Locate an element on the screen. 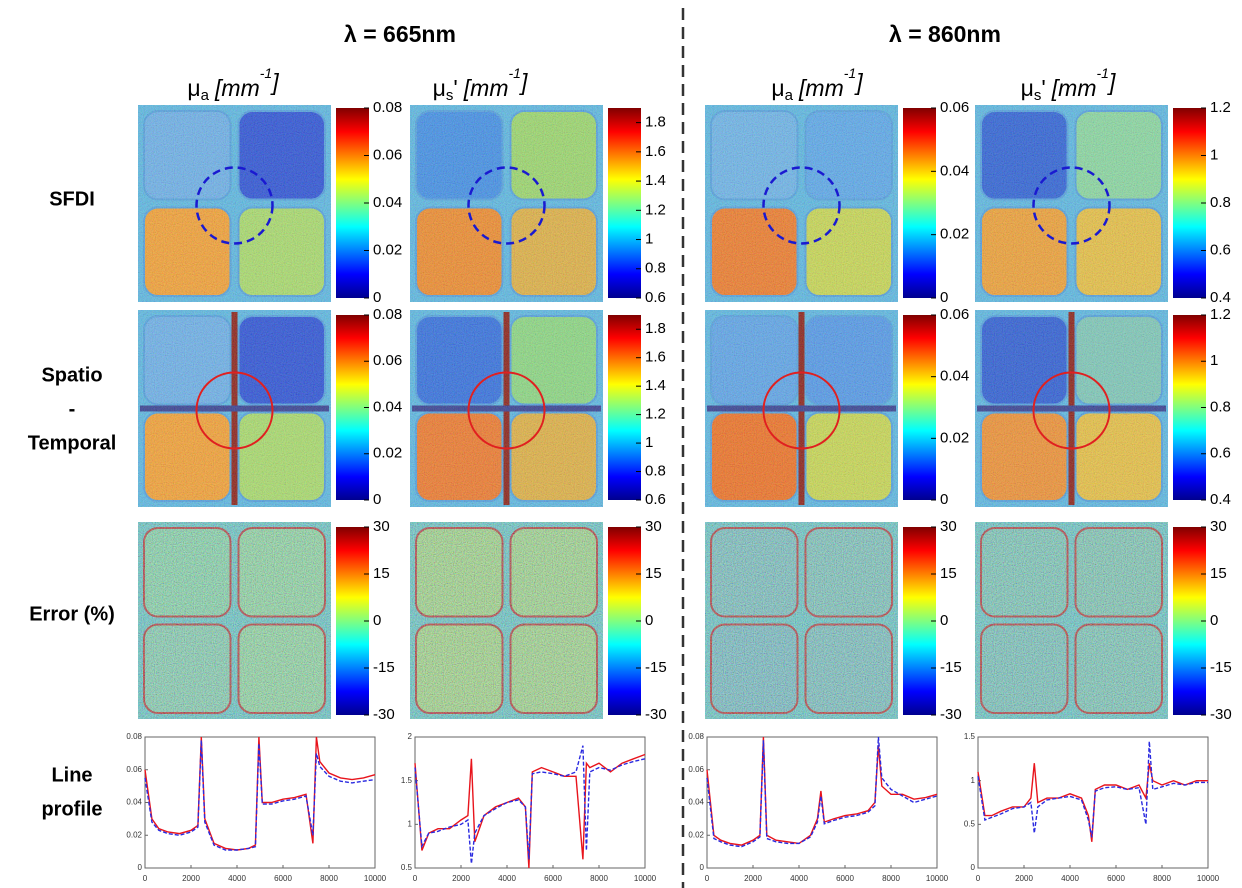  wavelength-title: λ = 860nm is located at coordinates (945, 34).